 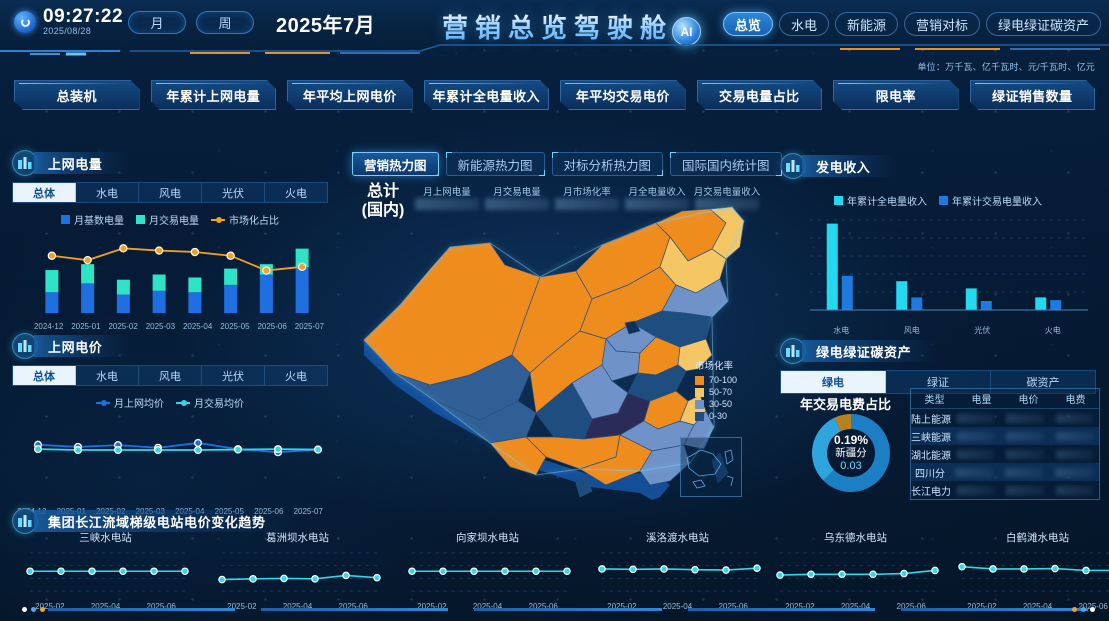 I want to click on page-title: 营销总览驾驶舱, so click(x=554, y=26).